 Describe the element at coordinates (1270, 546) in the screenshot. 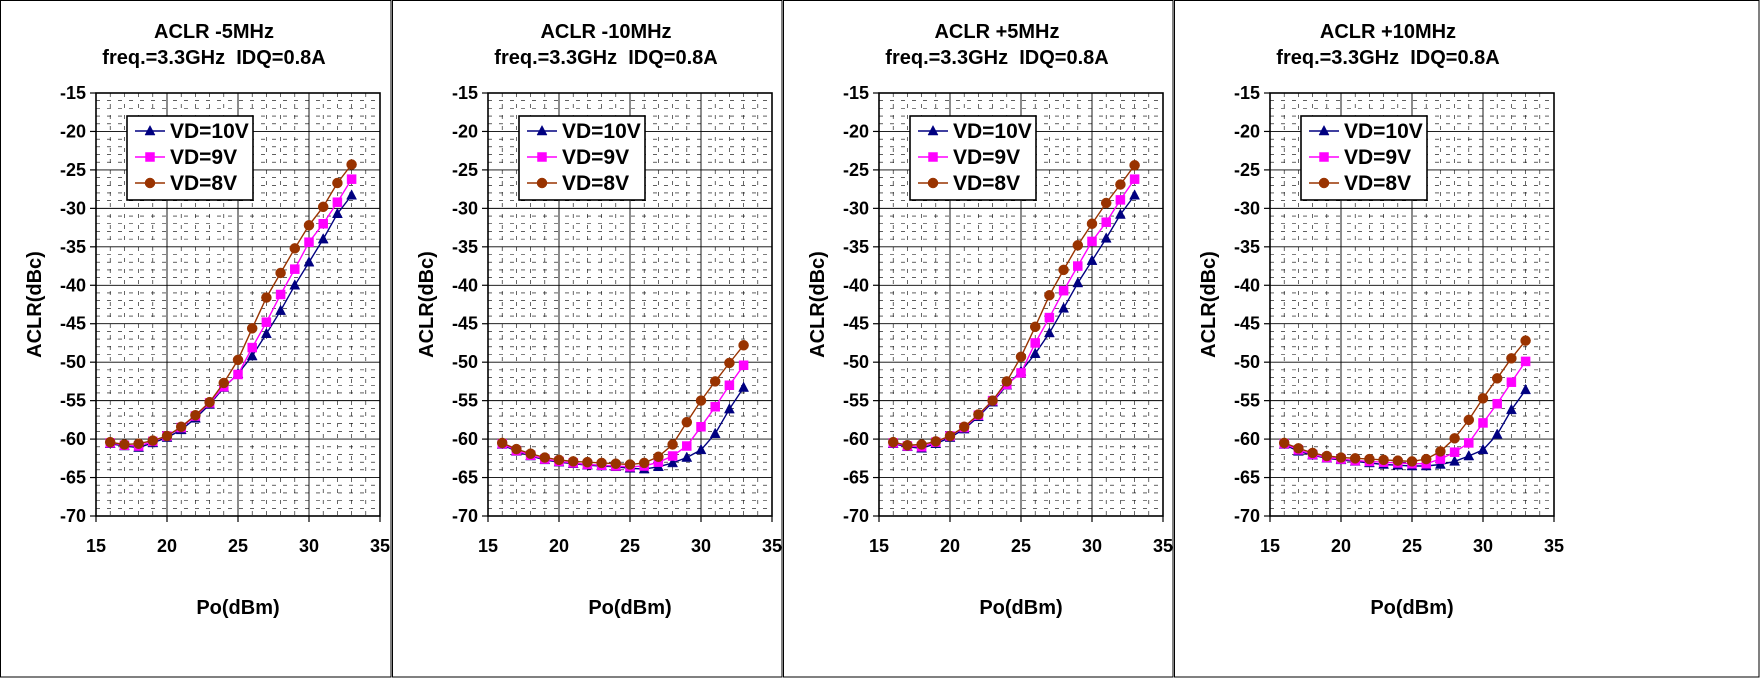

I see `x-tick-label: 15` at that location.